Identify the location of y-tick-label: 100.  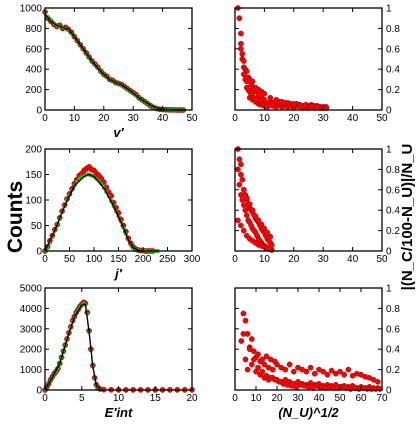
(33, 201).